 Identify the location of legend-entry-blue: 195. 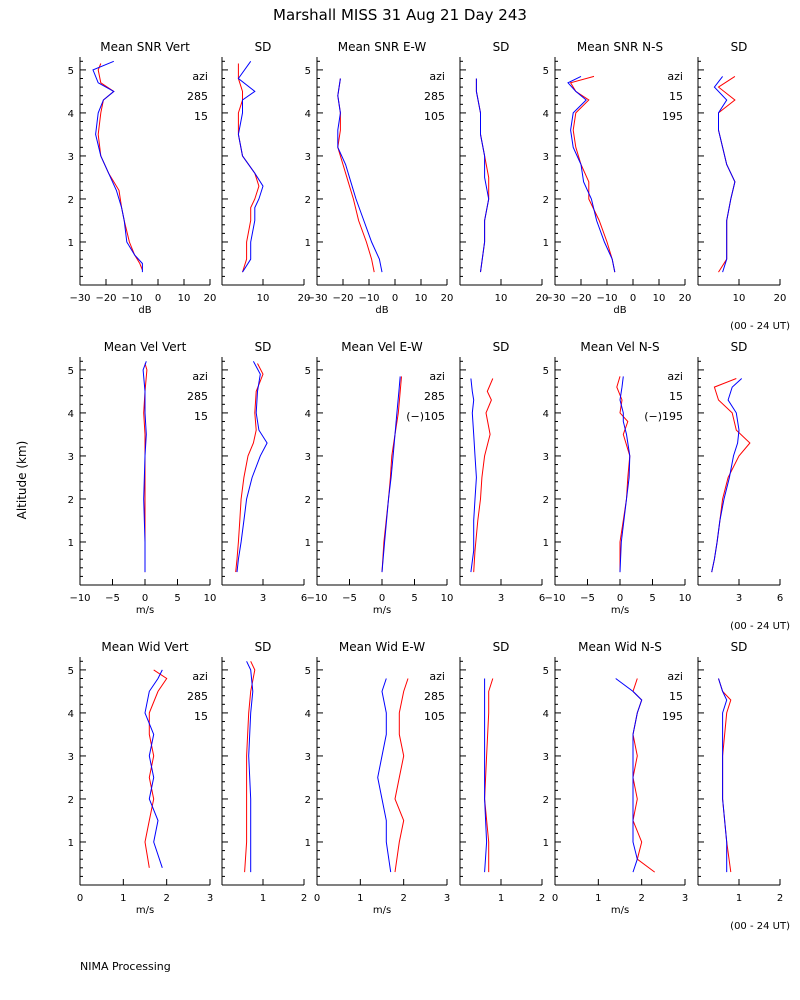
(672, 116).